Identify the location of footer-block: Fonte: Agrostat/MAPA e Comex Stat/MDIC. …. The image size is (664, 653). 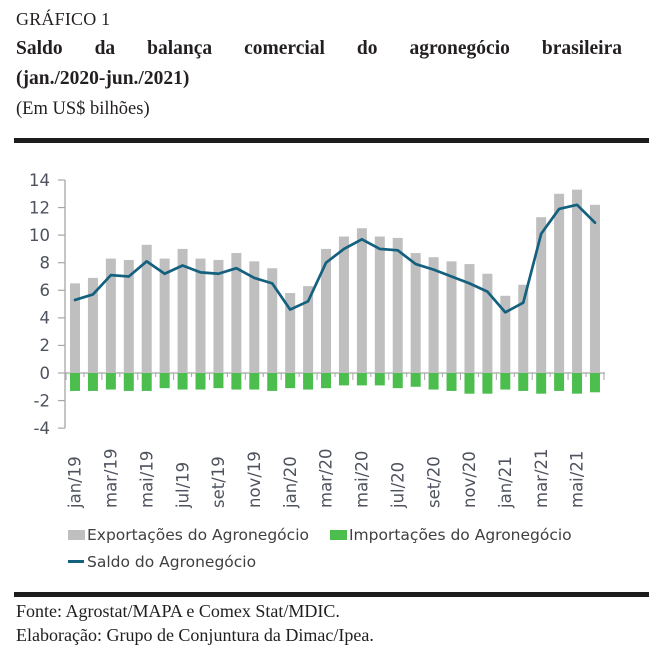
(195, 623).